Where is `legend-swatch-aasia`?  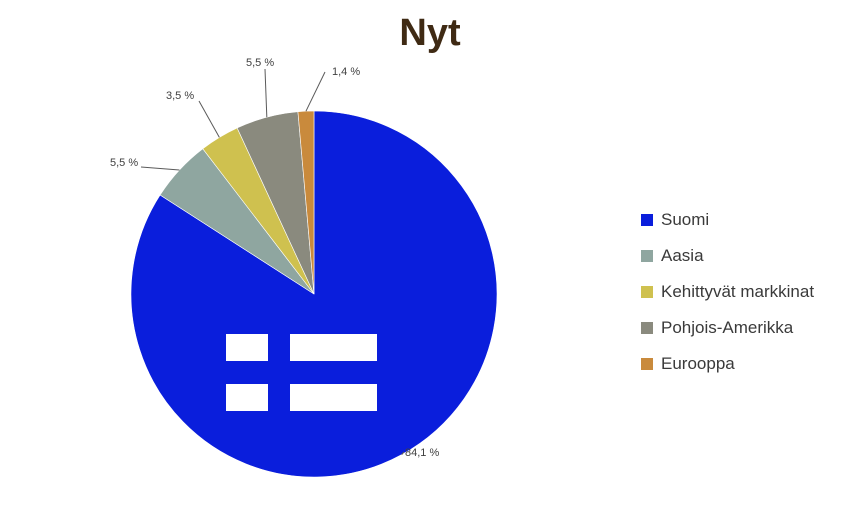
legend-swatch-aasia is located at coordinates (647, 255).